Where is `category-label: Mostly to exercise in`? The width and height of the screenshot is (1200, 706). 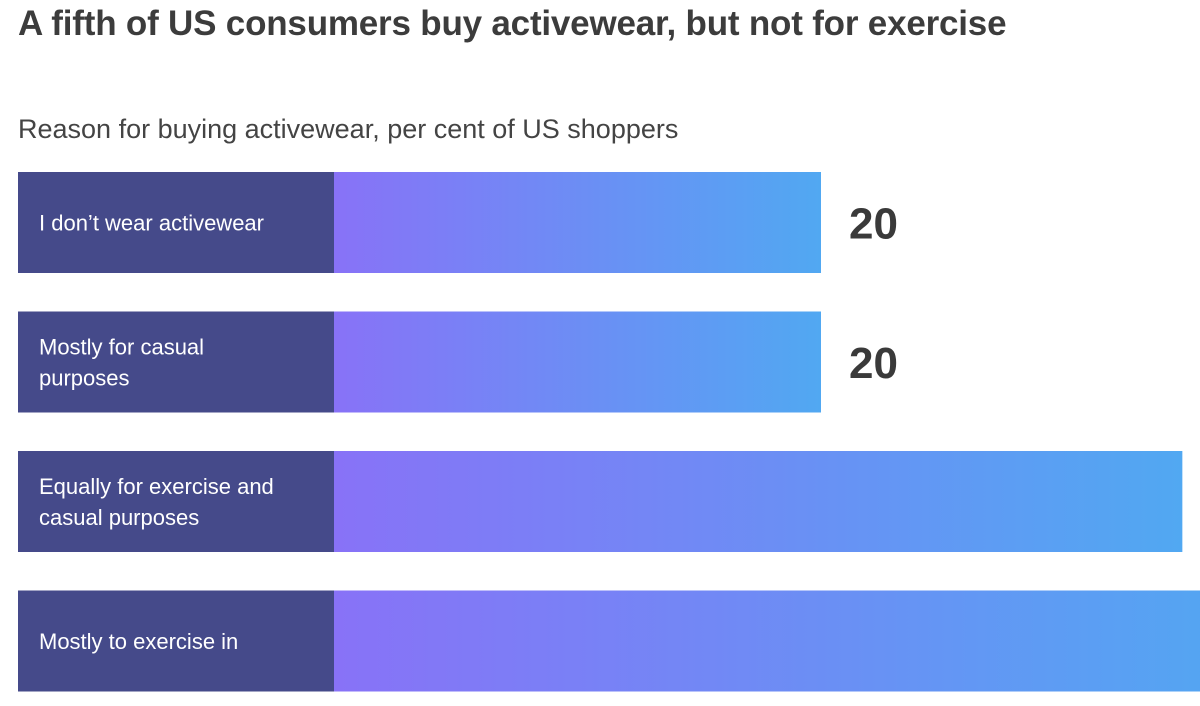 category-label: Mostly to exercise in is located at coordinates (138, 641).